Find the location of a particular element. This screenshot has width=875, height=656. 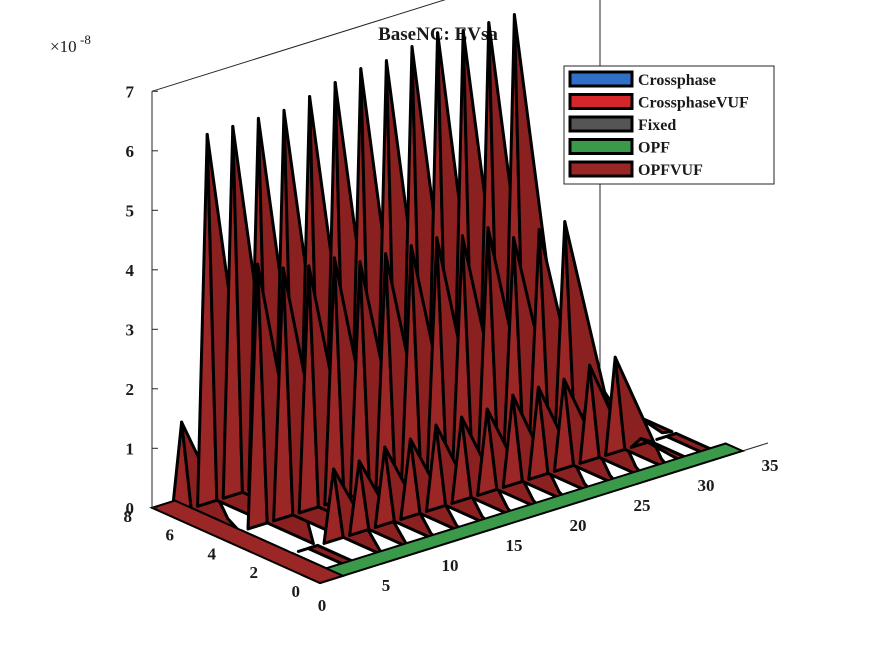

y-tick-label: 2 is located at coordinates (254, 572).